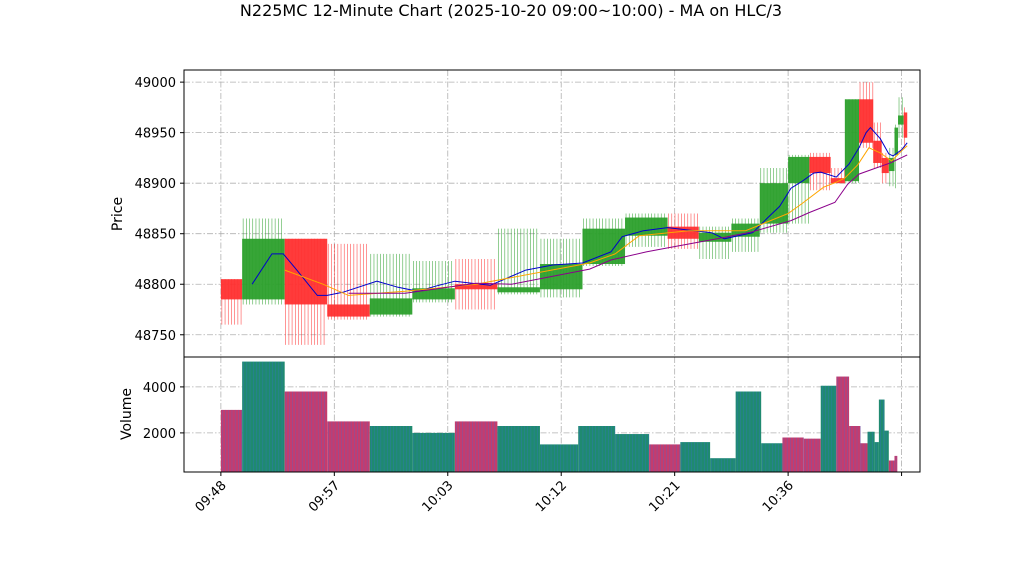 The height and width of the screenshot is (575, 1022). I want to click on x-axis: 09:48 09:57 10:03 10:12 10:21 10:36, so click(548, 493).